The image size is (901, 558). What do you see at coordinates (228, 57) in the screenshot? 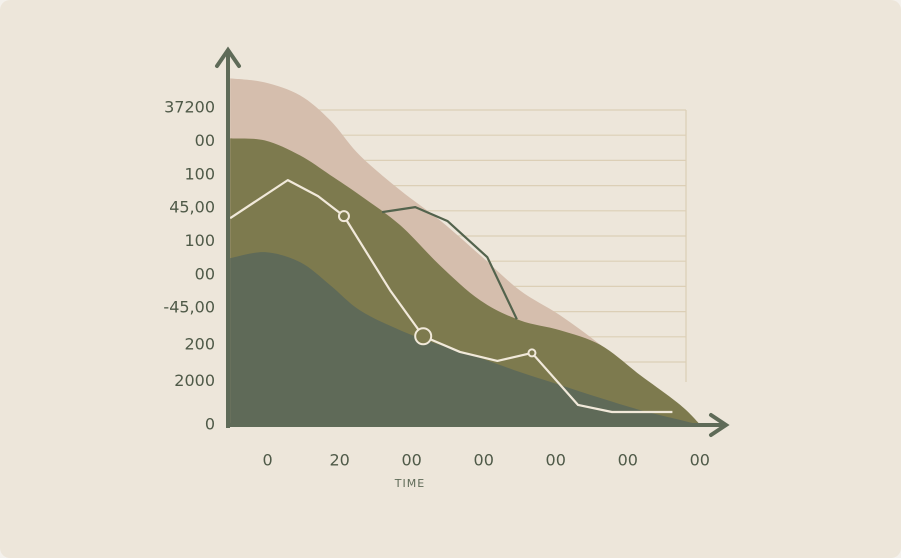
I see `y-axis-arrow` at bounding box center [228, 57].